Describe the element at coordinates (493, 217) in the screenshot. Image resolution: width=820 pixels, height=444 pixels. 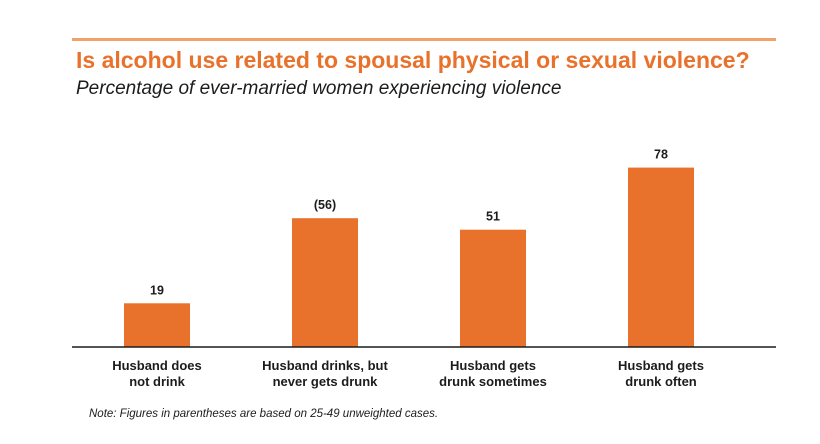
I see `bar-value-label: 51` at that location.